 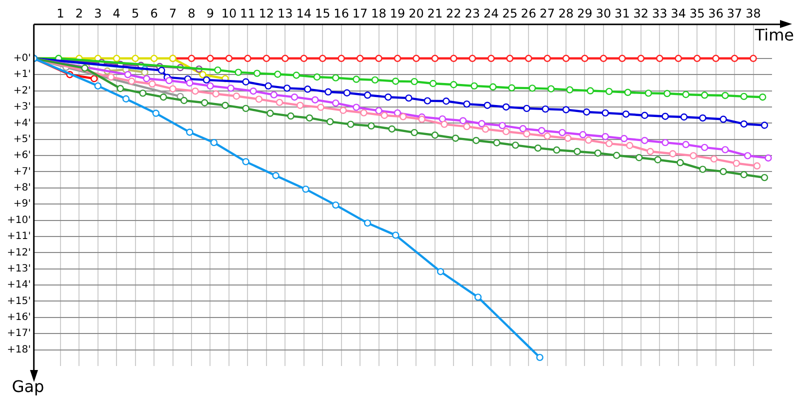 What do you see at coordinates (678, 13) in the screenshot?
I see `x-tick-label: 34` at bounding box center [678, 13].